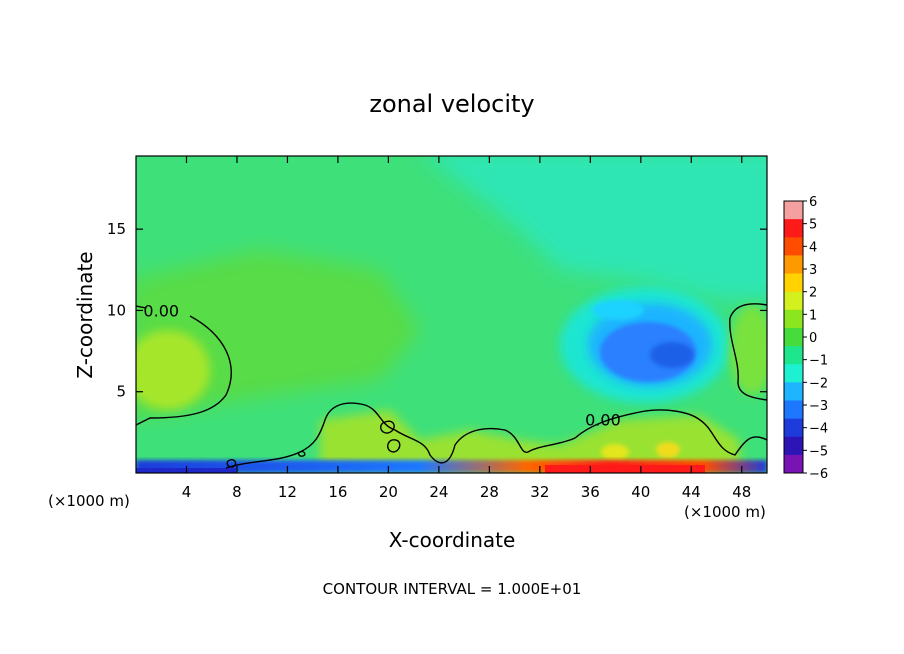 This screenshot has height=654, width=904. What do you see at coordinates (237, 492) in the screenshot?
I see `x-tick-label: 8` at bounding box center [237, 492].